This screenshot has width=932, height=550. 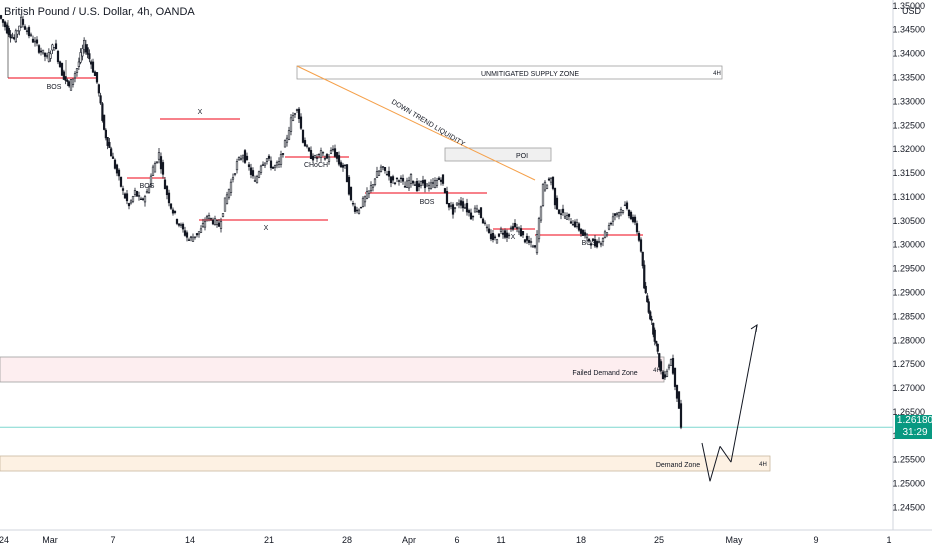 I want to click on annotation-label: X, so click(x=266, y=228).